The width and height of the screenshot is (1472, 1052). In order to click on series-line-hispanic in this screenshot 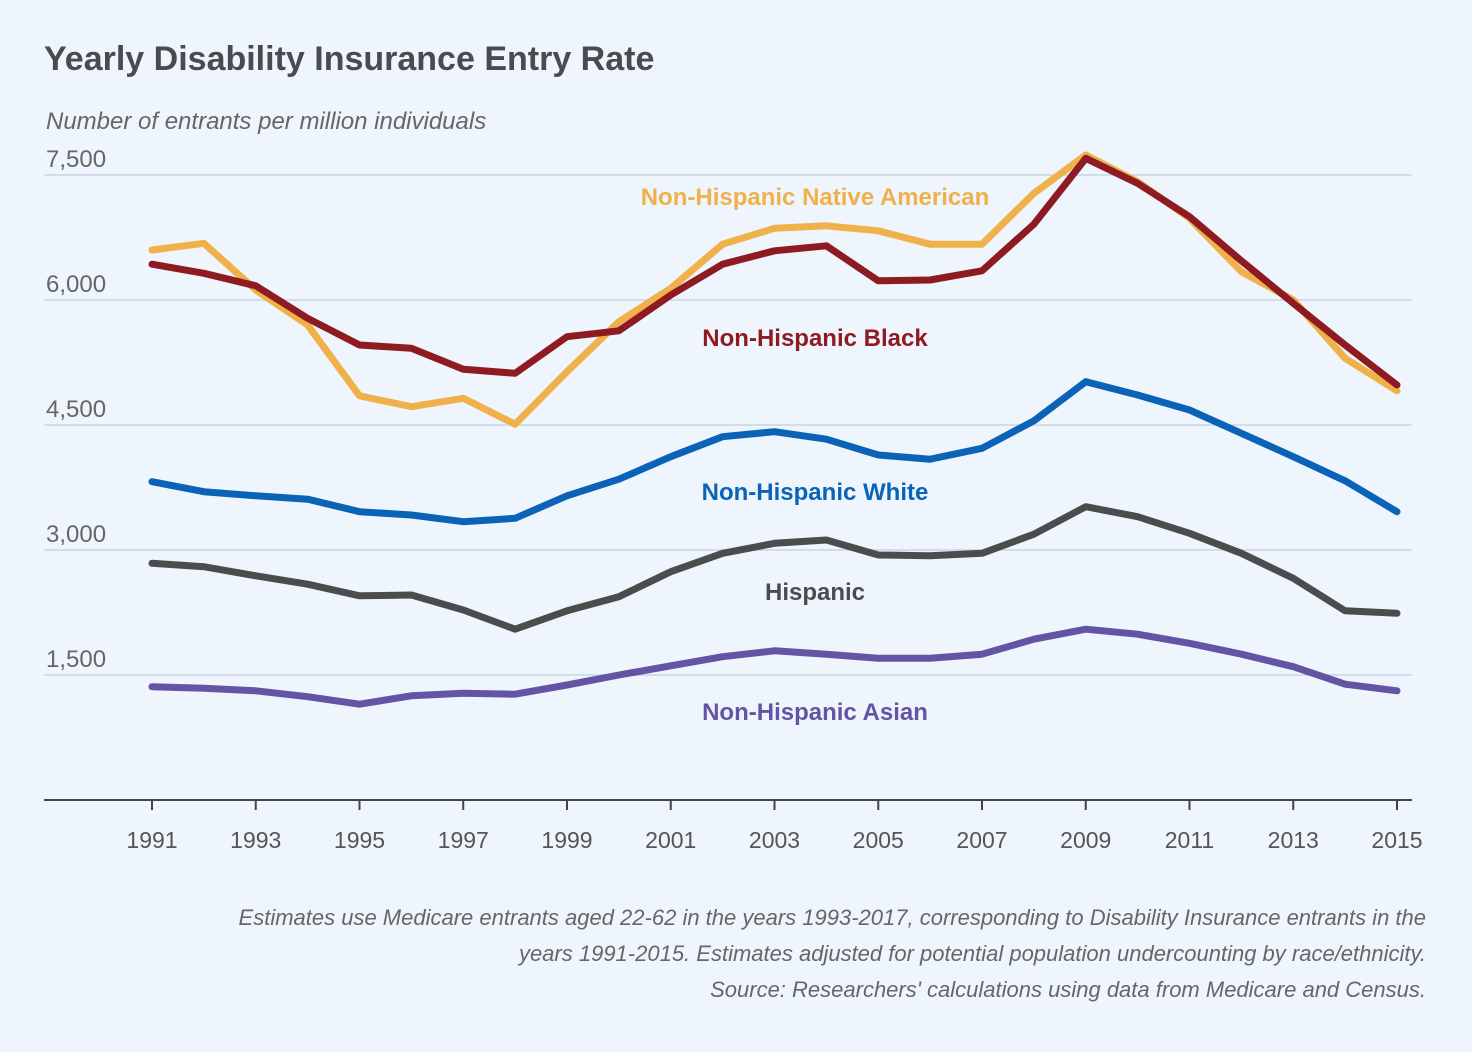, I will do `click(774, 568)`.